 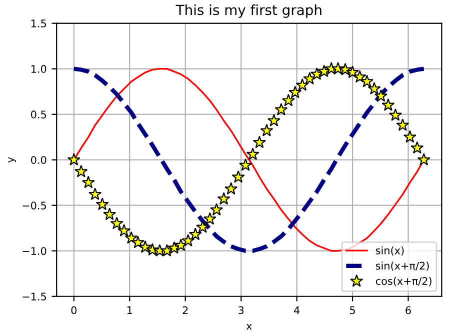 What do you see at coordinates (34, 206) in the screenshot?
I see `y-tick-label: −0.5` at bounding box center [34, 206].